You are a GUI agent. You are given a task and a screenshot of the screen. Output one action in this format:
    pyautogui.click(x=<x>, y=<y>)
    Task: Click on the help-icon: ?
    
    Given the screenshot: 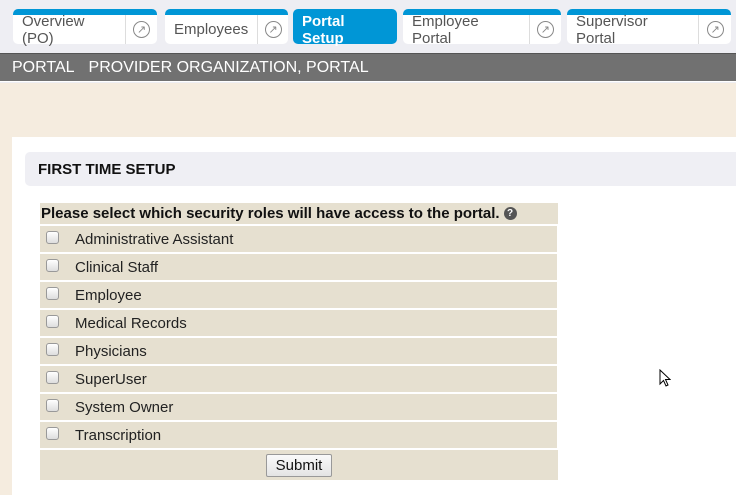 What is the action you would take?
    pyautogui.click(x=510, y=213)
    